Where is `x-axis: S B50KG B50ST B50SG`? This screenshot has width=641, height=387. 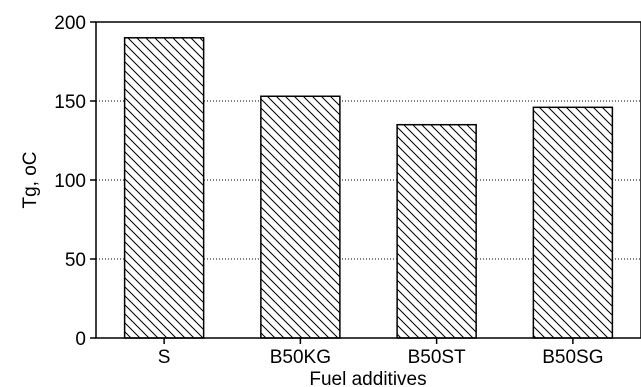
x-axis: S B50KG B50ST B50SG is located at coordinates (381, 353).